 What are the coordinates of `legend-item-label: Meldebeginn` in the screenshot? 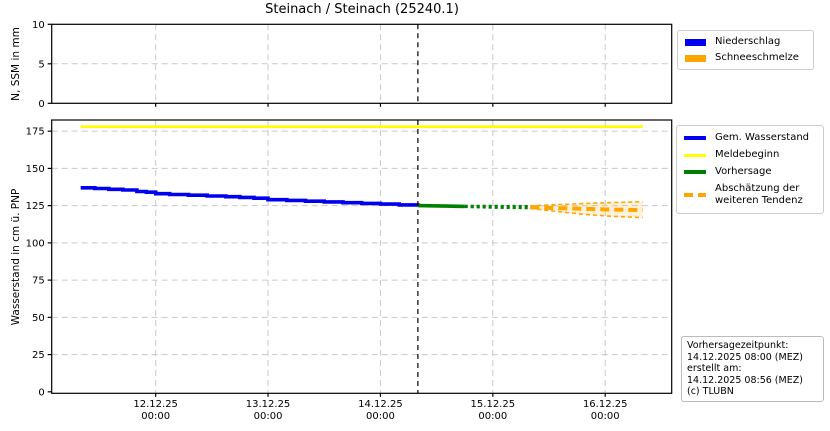 It's located at (747, 154).